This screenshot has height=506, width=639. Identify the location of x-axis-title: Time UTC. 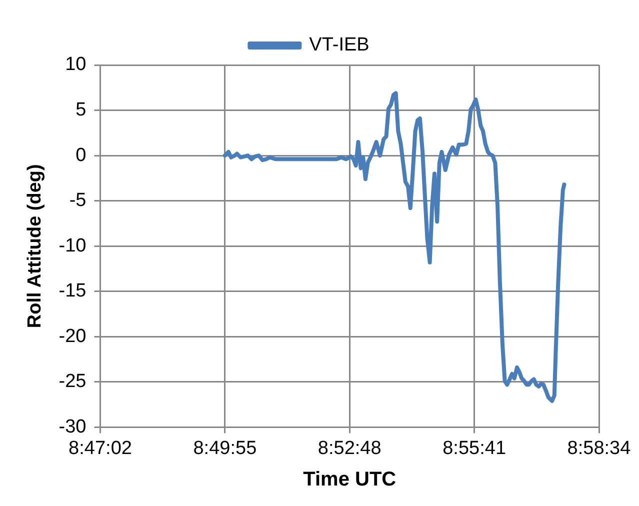
(349, 479).